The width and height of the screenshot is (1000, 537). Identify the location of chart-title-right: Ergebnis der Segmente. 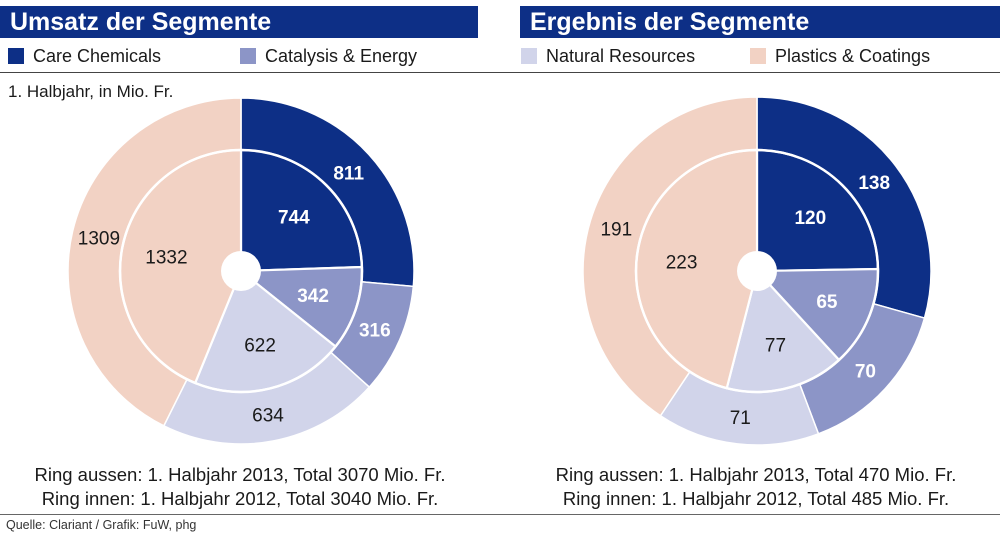
(760, 22).